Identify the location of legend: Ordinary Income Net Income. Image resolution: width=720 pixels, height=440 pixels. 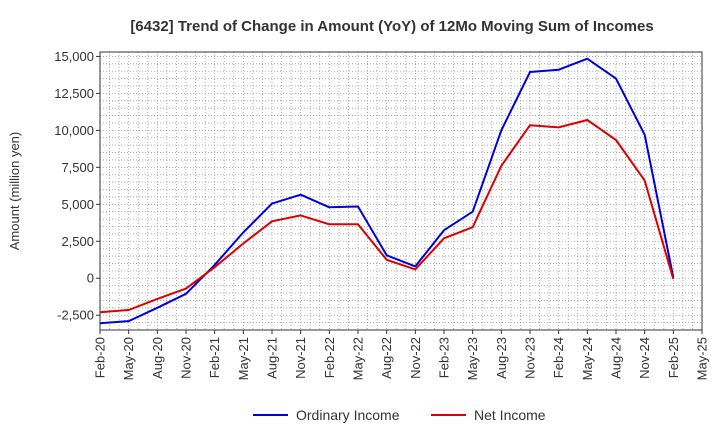
(399, 415).